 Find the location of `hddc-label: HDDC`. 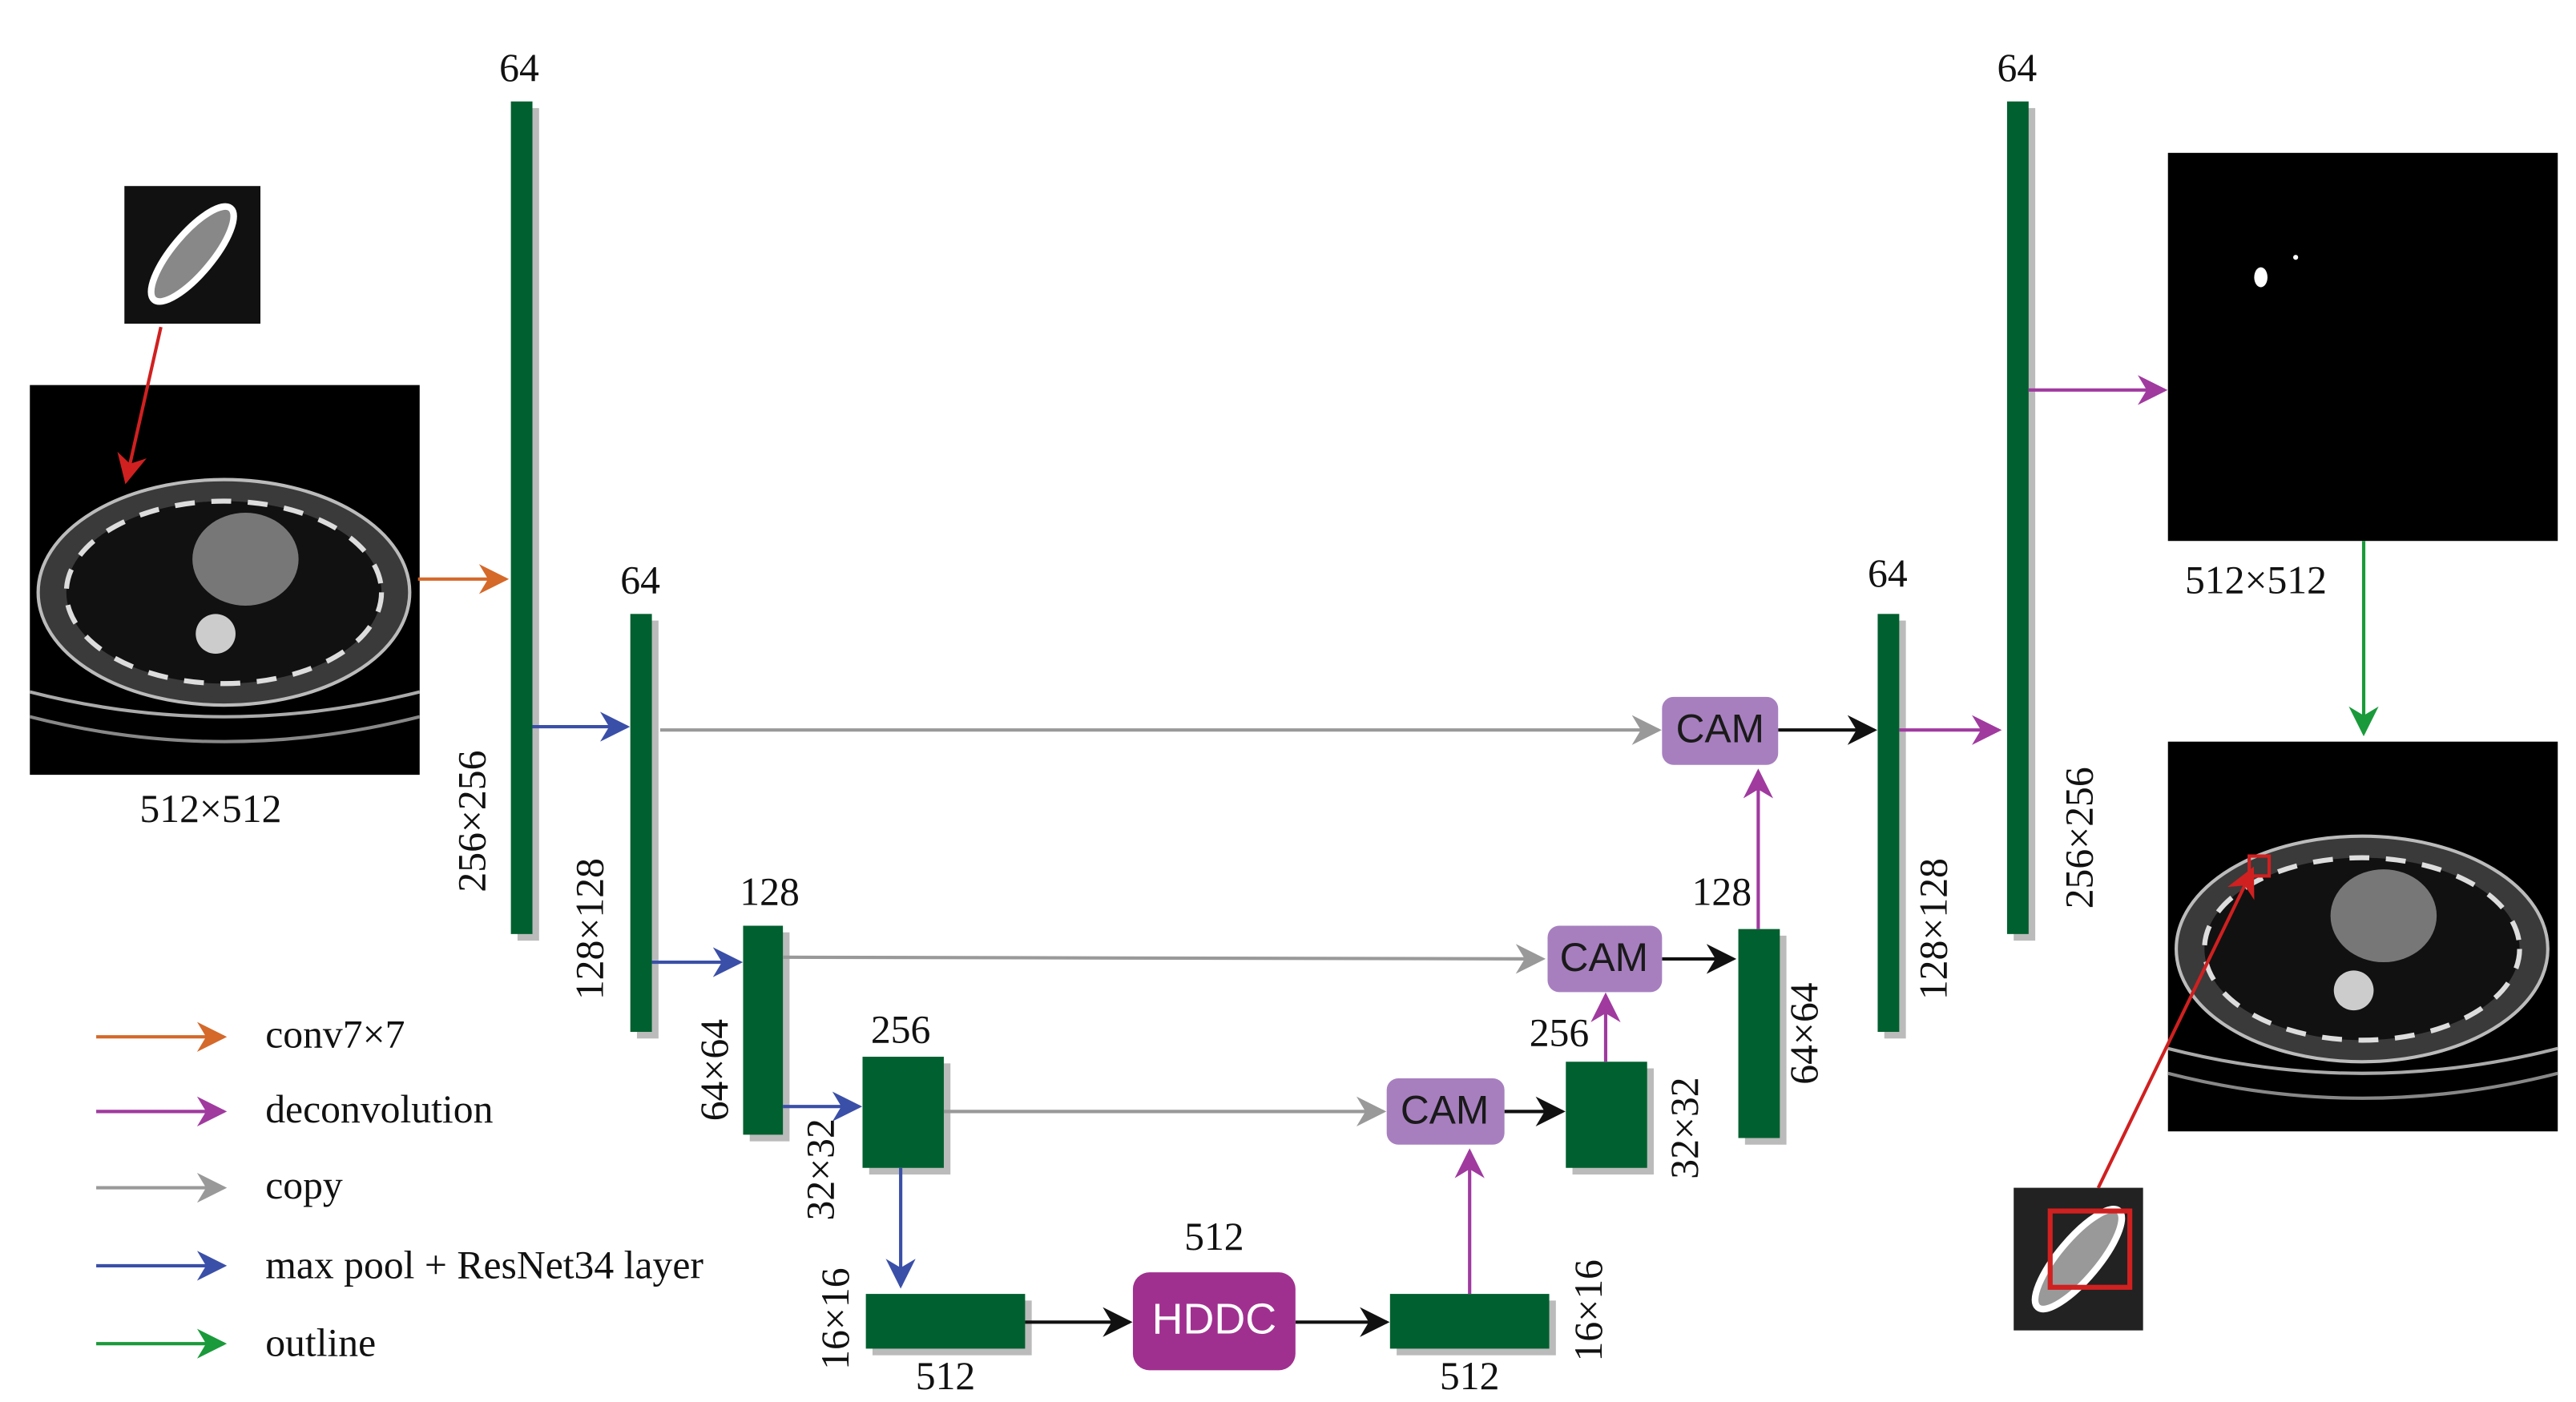

hddc-label: HDDC is located at coordinates (1214, 1319).